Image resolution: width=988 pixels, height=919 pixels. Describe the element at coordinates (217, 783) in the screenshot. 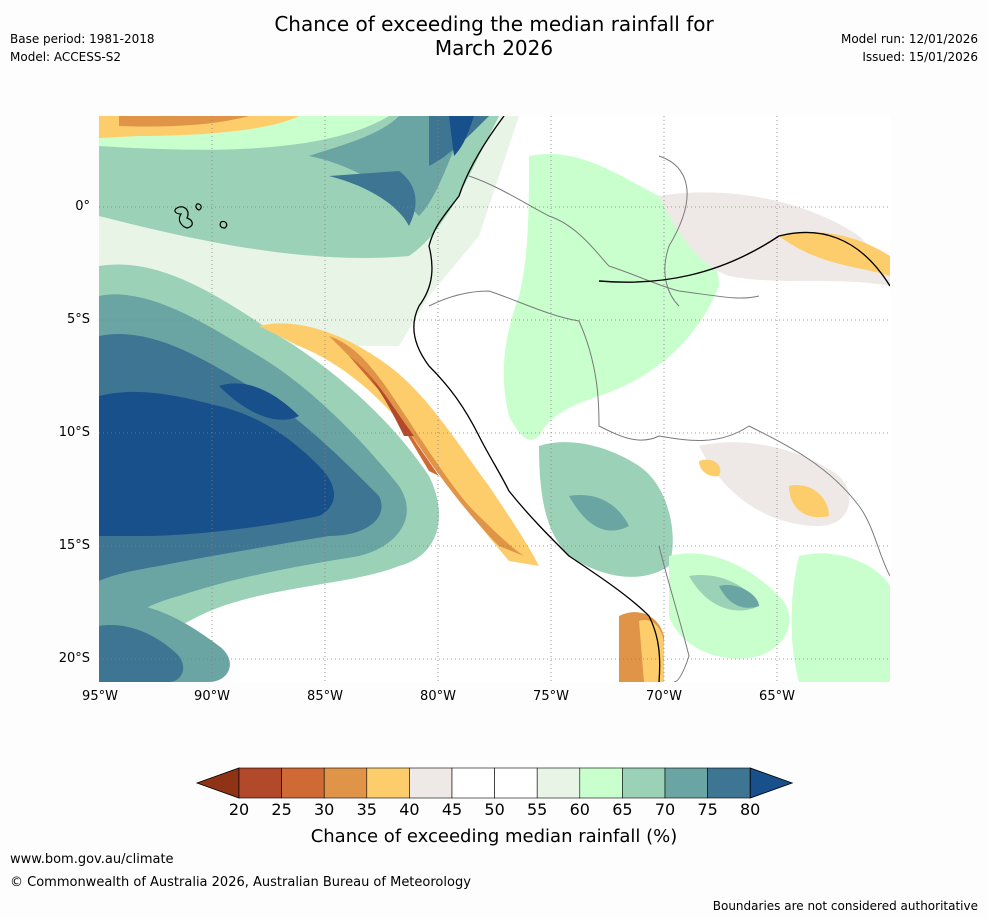

I see `colorbar-arrow-low` at that location.